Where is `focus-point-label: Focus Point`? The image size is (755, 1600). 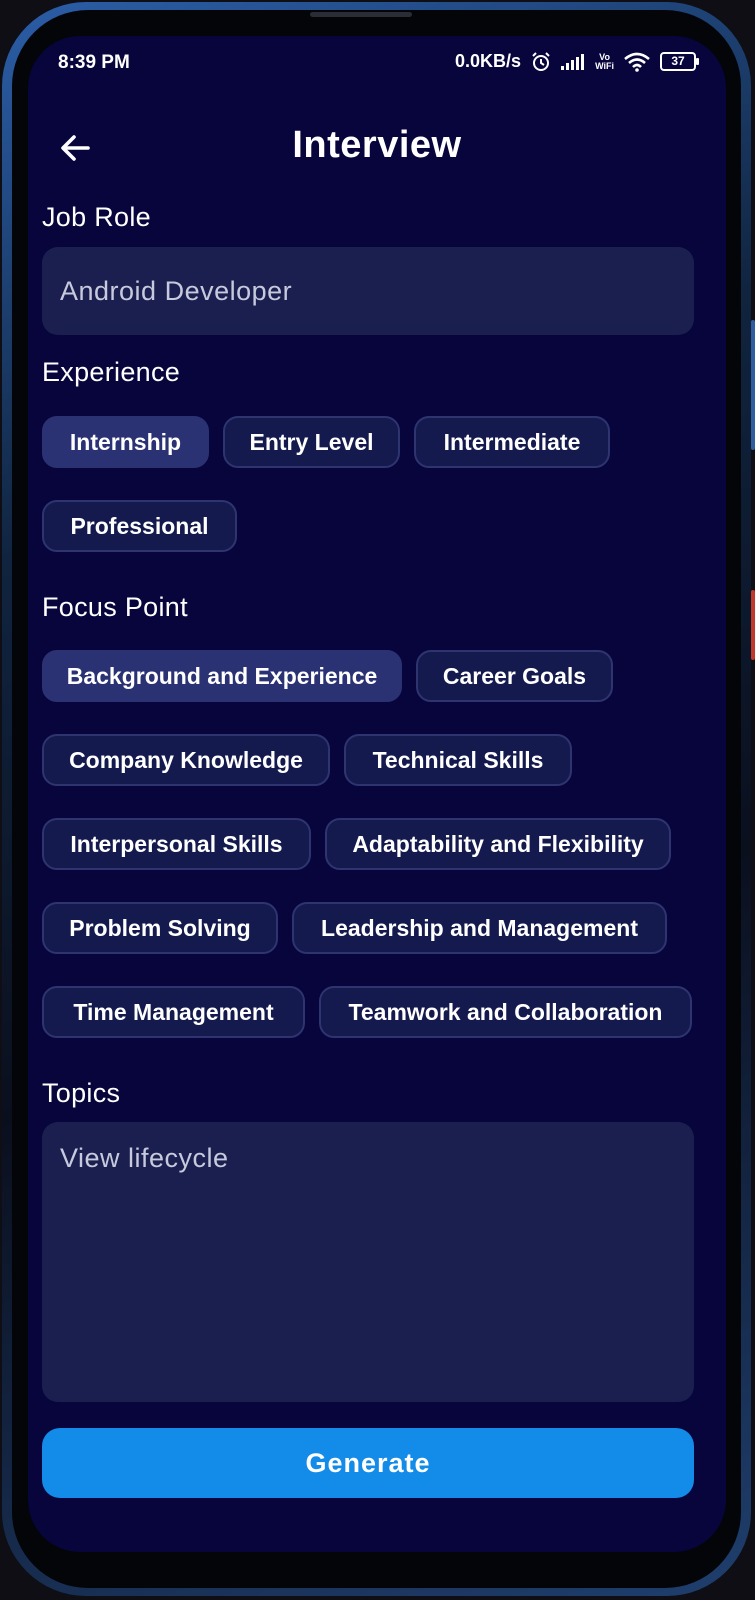
focus-point-label: Focus Point is located at coordinates (115, 607).